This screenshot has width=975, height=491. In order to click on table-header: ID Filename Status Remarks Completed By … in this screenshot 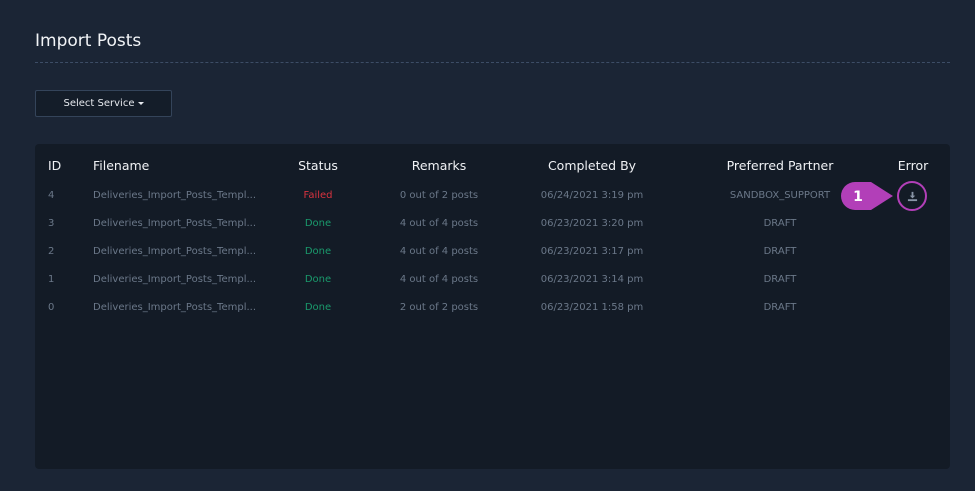, I will do `click(492, 166)`.